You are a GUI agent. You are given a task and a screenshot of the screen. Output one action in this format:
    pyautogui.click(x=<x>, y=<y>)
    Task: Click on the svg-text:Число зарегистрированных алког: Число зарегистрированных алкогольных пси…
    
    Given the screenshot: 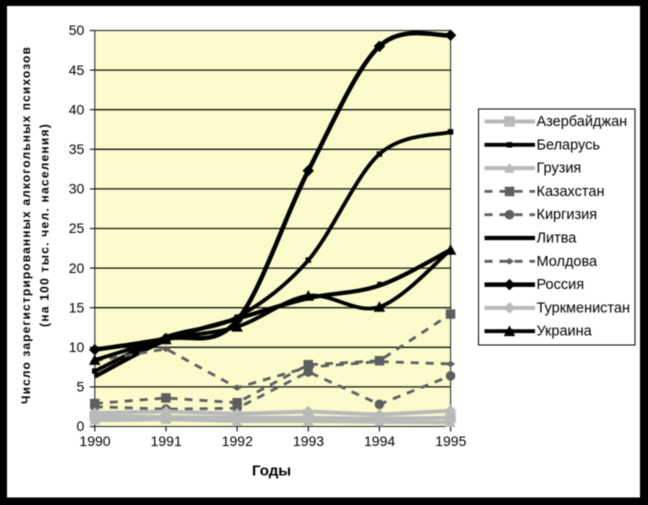 What is the action you would take?
    pyautogui.click(x=26, y=225)
    